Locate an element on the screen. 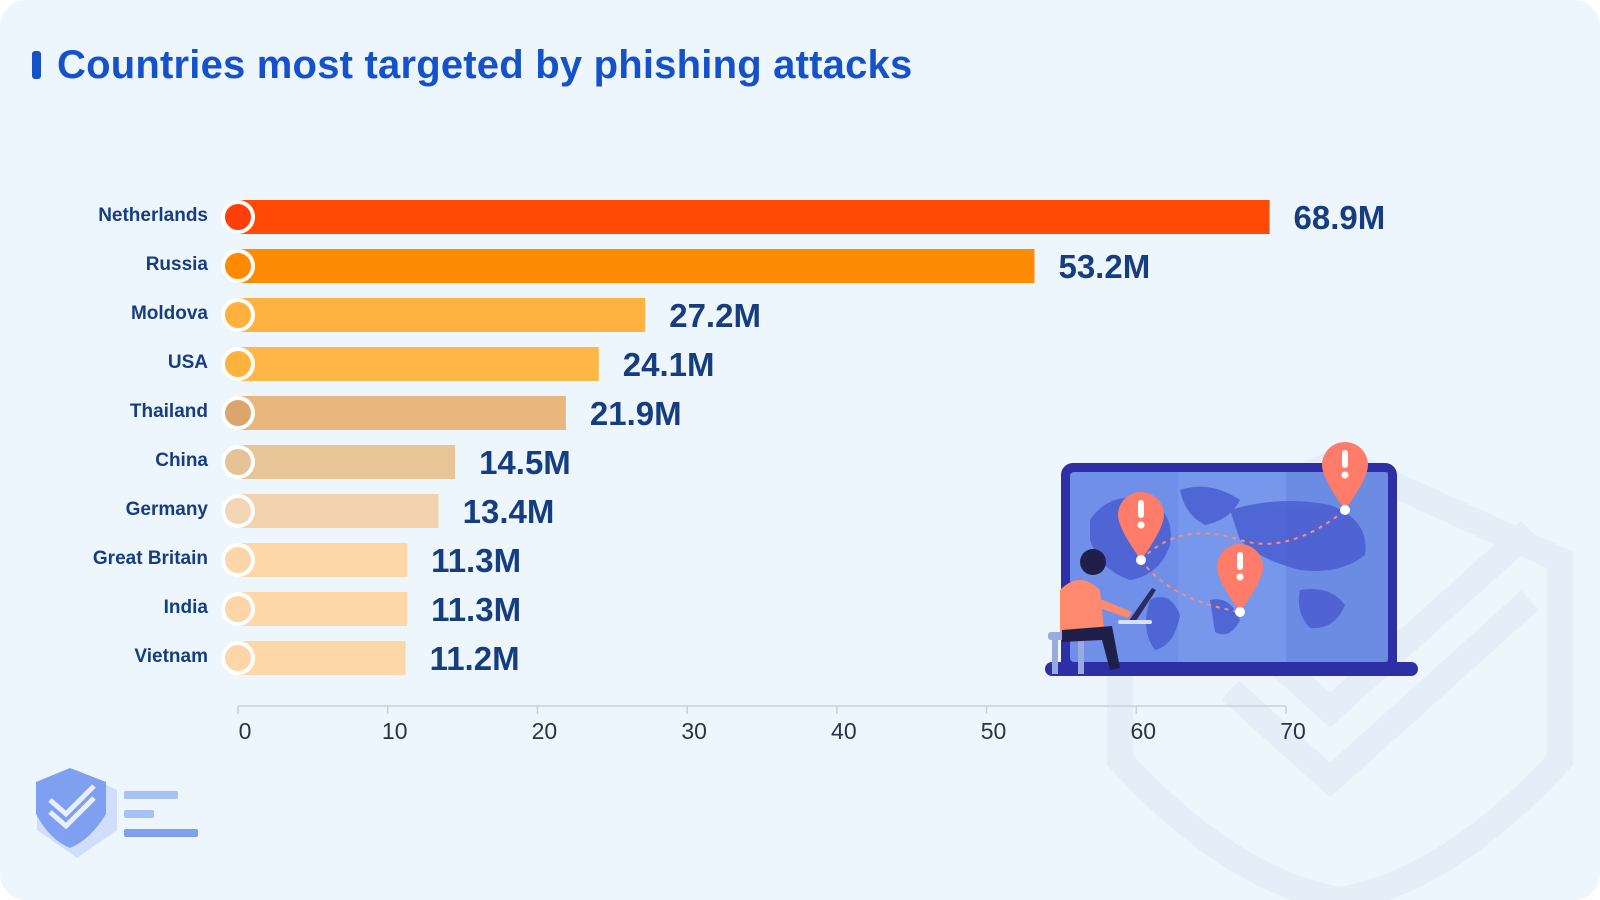 This screenshot has width=1600, height=900. x-tick-label: 40 is located at coordinates (844, 731).